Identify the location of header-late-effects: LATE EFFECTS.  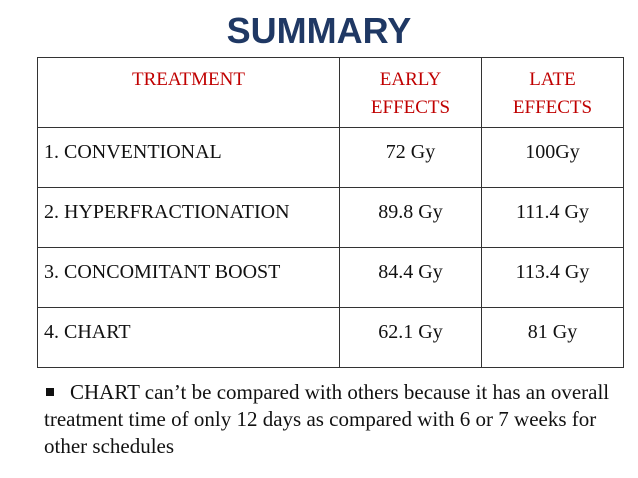
(552, 92).